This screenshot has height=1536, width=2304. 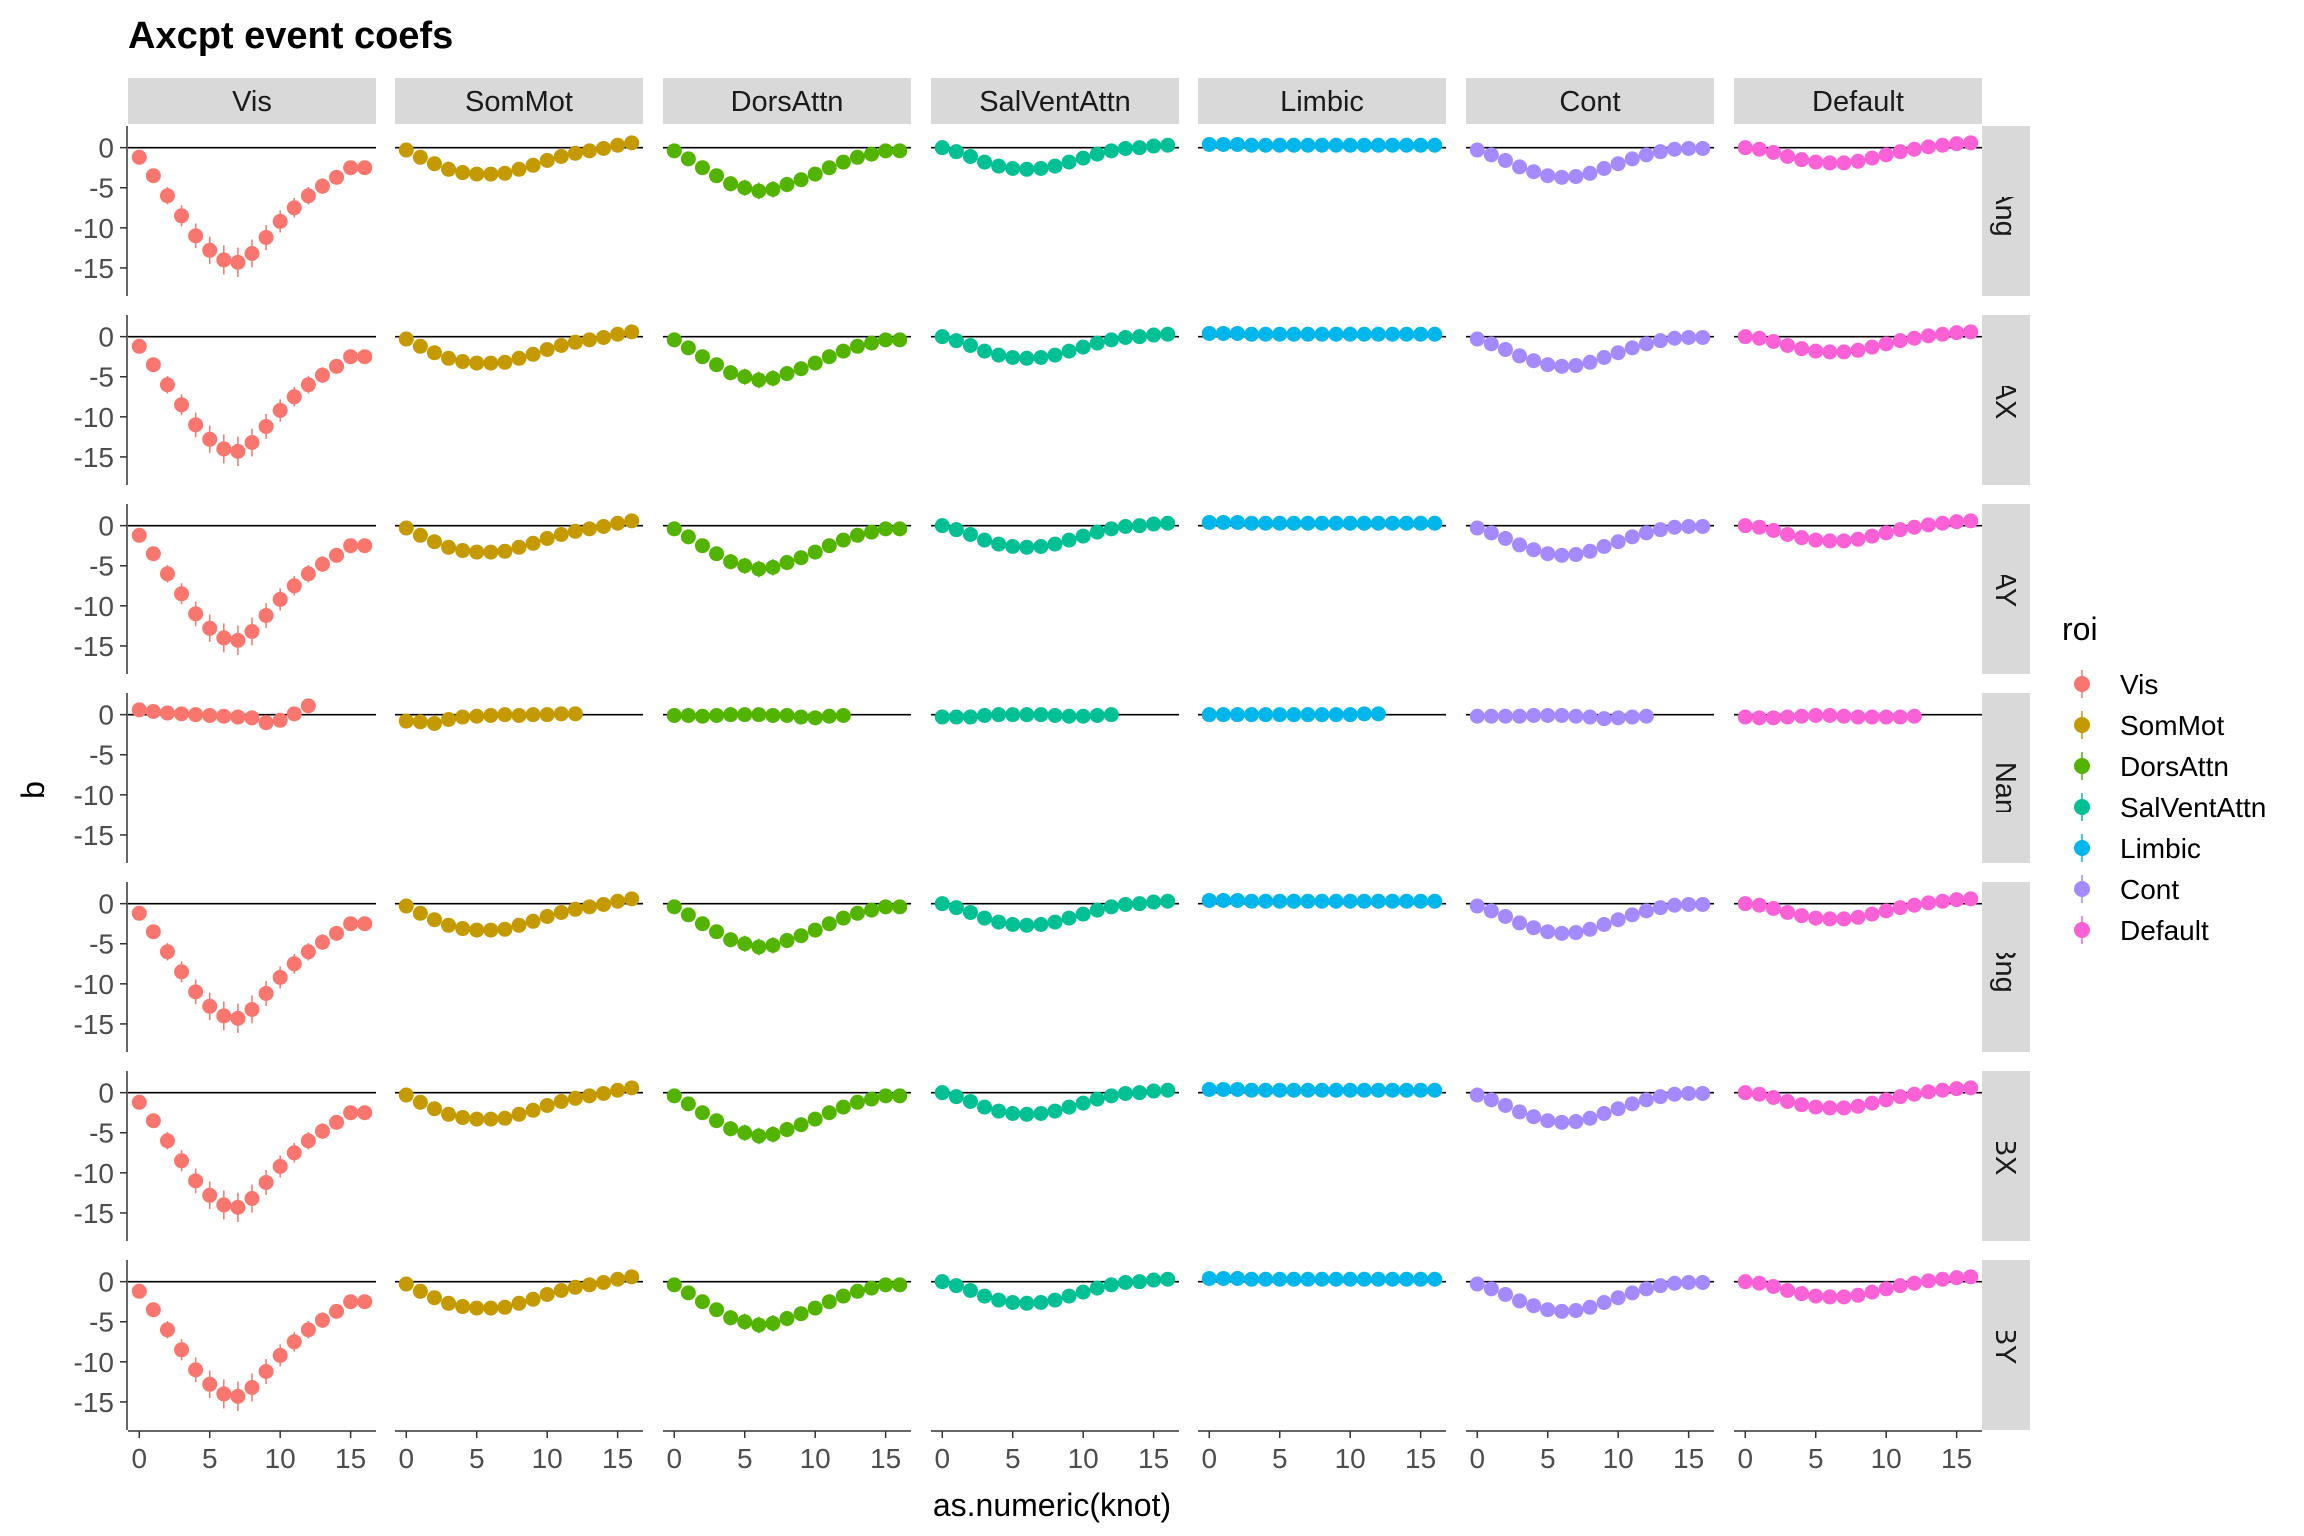 What do you see at coordinates (2005, 1156) in the screenshot?
I see `row-strip-label-bx: BX` at bounding box center [2005, 1156].